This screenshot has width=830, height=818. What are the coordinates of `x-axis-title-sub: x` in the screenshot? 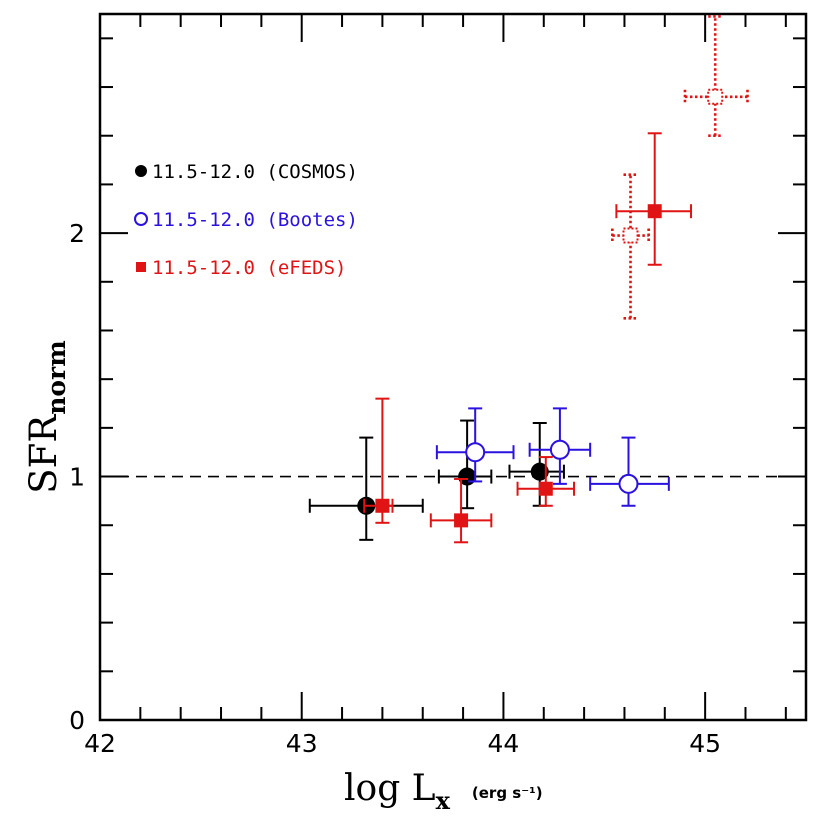 It's located at (443, 800).